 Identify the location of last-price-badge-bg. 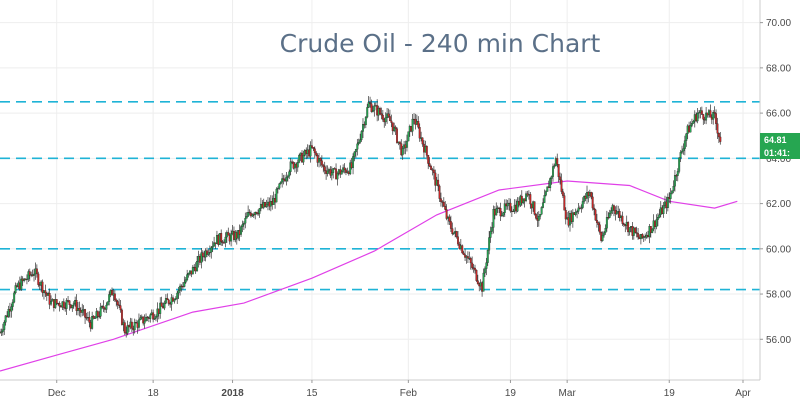
(780, 139).